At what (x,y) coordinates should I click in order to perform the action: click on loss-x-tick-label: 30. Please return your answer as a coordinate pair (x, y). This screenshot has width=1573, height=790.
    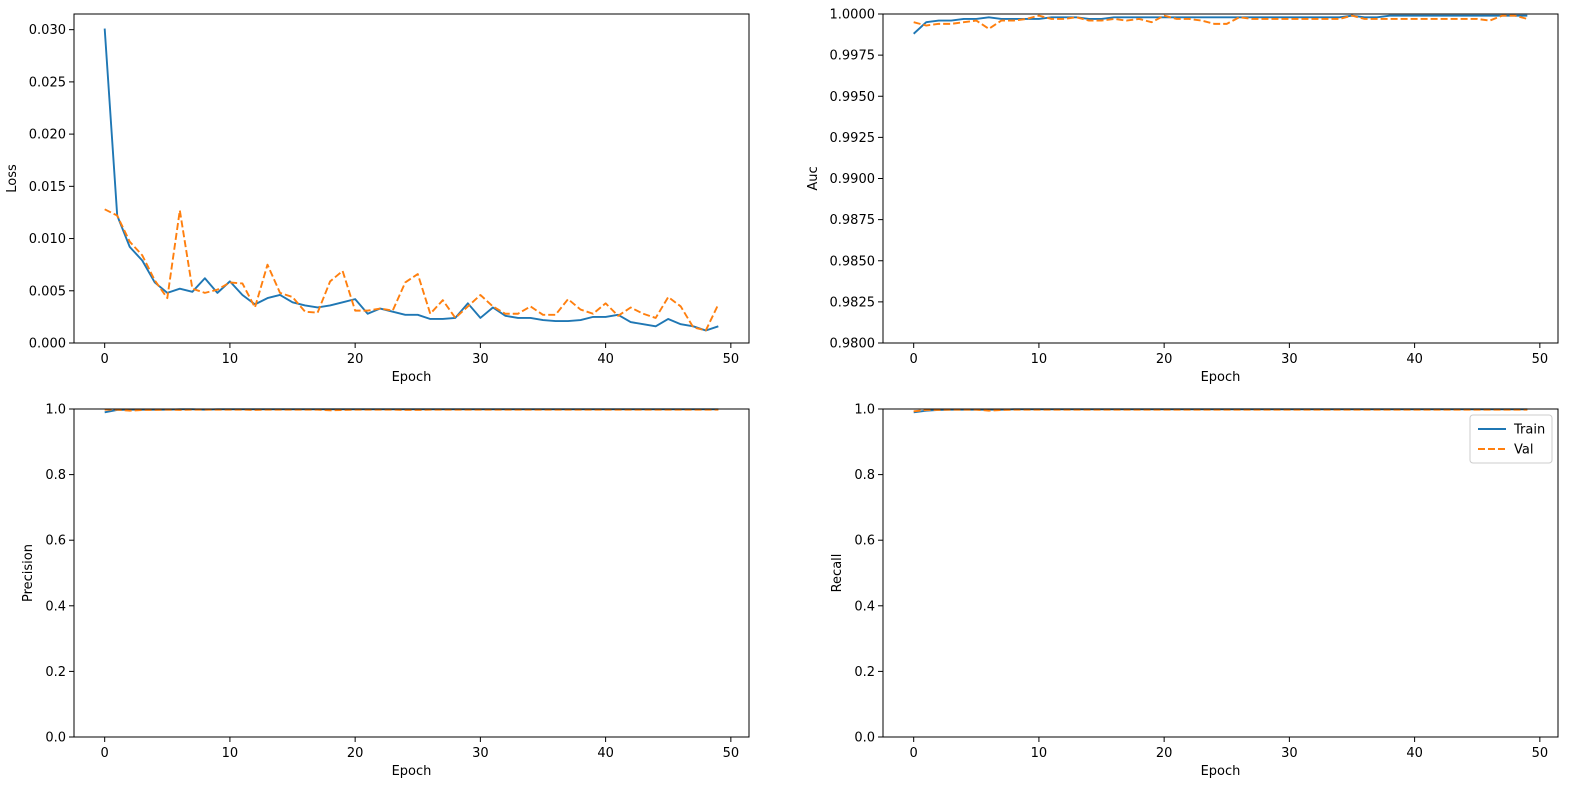
    Looking at the image, I should click on (480, 359).